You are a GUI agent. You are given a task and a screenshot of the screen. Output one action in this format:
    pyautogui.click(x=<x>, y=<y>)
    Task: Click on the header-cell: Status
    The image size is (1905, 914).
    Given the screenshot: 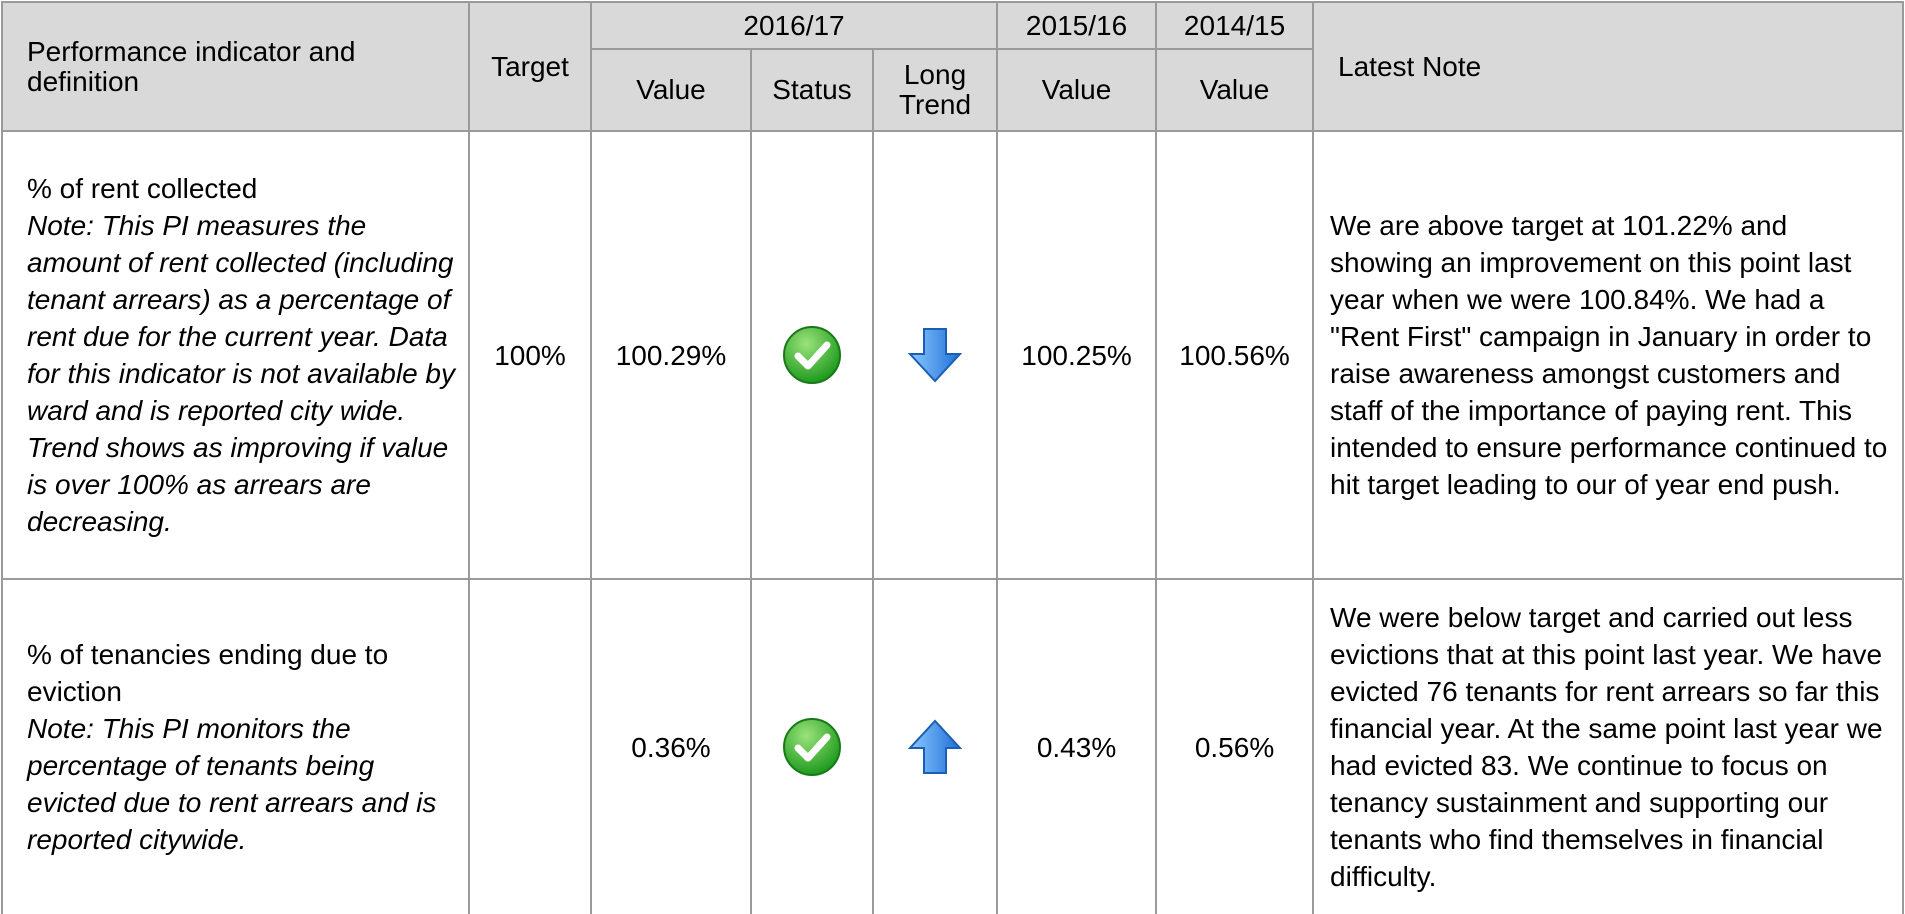 What is the action you would take?
    pyautogui.click(x=812, y=90)
    